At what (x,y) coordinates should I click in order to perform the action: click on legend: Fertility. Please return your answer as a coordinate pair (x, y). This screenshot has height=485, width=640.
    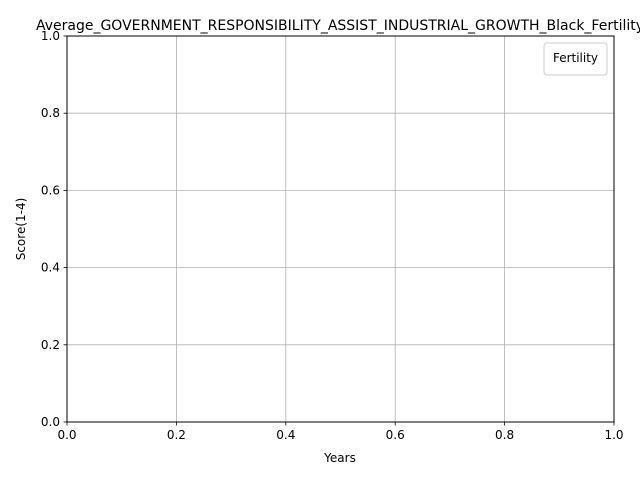
    Looking at the image, I should click on (575, 59).